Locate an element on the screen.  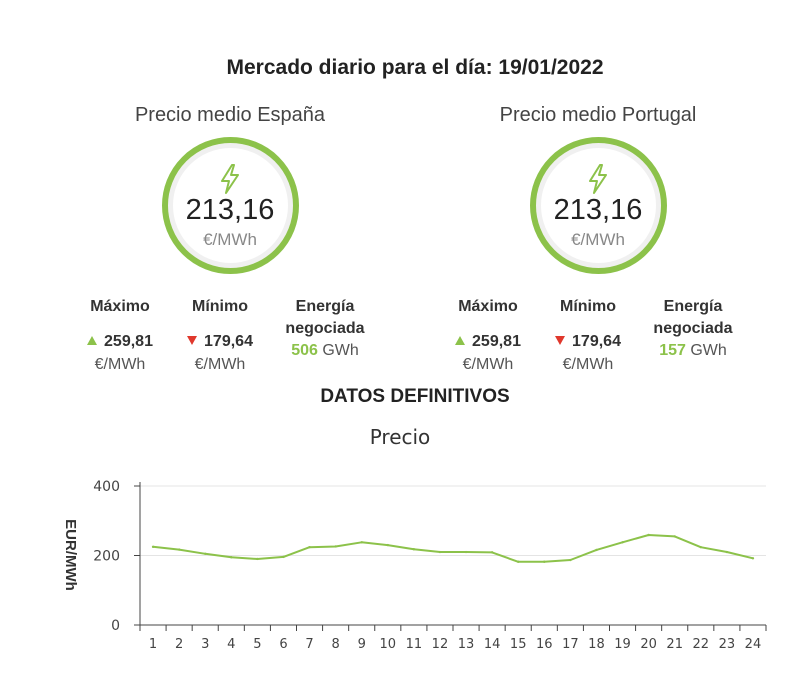
market-portugal: Precio medio Portugal 213,16 €/MWh is located at coordinates (598, 189).